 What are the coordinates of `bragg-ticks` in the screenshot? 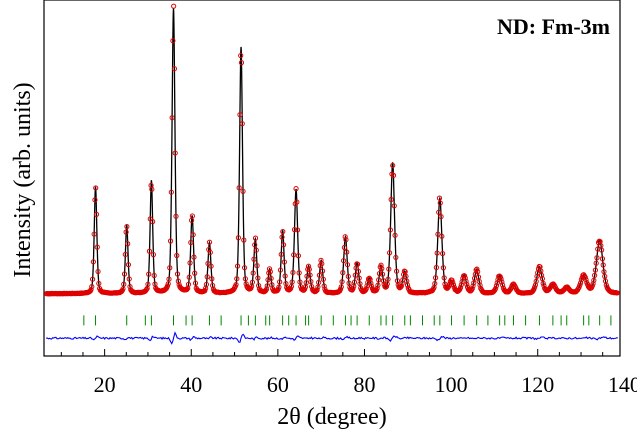 It's located at (347, 320).